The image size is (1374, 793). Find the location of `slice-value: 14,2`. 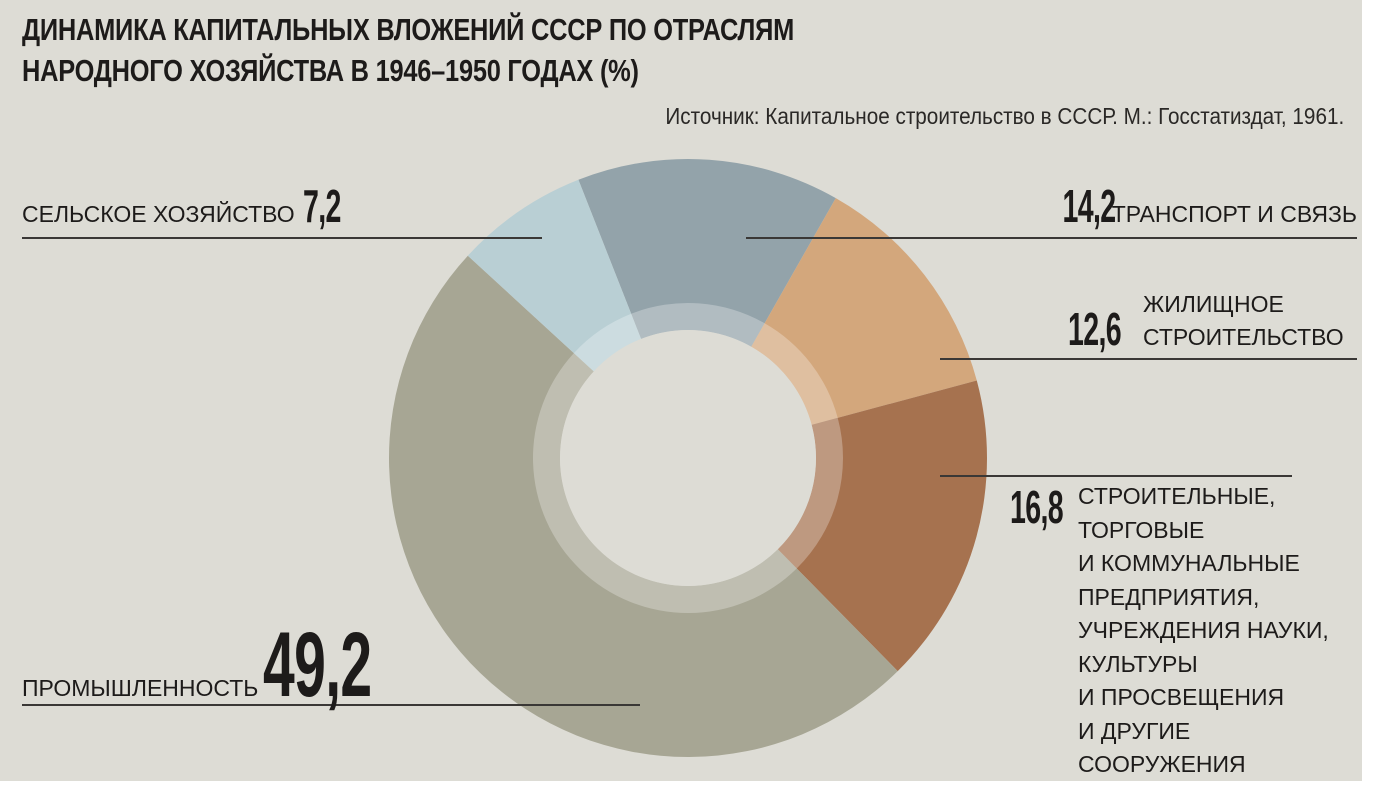

slice-value: 14,2 is located at coordinates (1089, 206).